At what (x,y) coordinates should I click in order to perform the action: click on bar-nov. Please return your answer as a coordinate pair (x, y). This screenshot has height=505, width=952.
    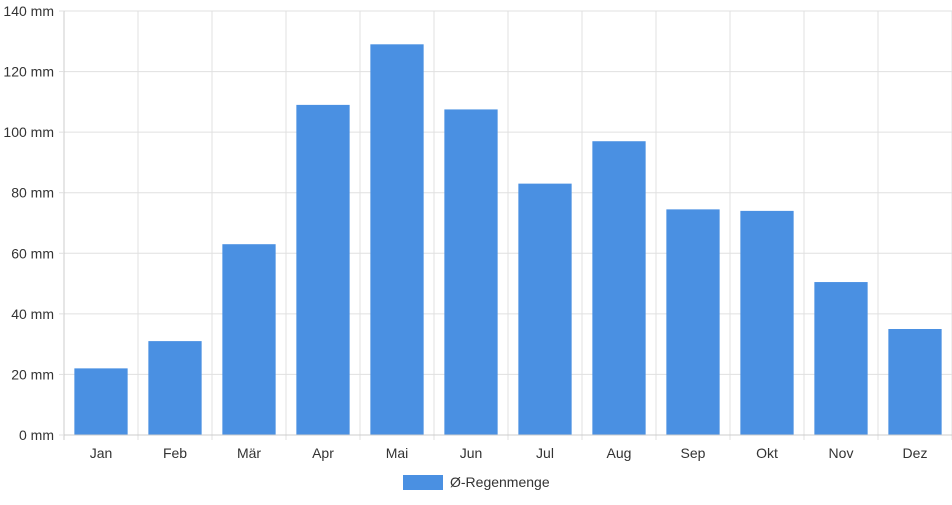
    Looking at the image, I should click on (841, 358).